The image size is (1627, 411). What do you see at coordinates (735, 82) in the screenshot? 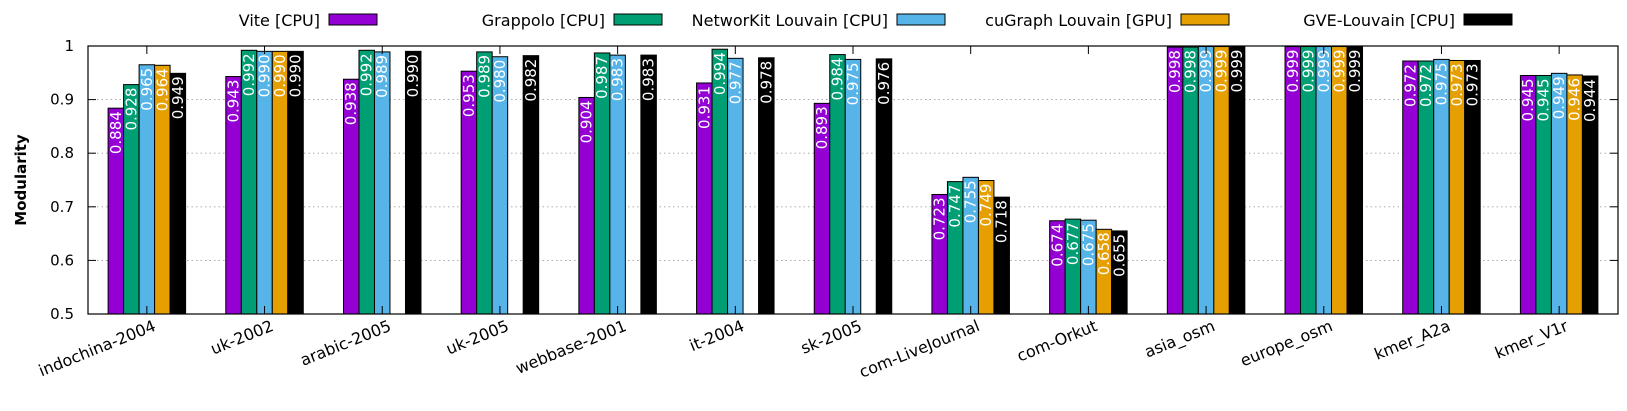
I see `bar-value-label: 0.977` at bounding box center [735, 82].